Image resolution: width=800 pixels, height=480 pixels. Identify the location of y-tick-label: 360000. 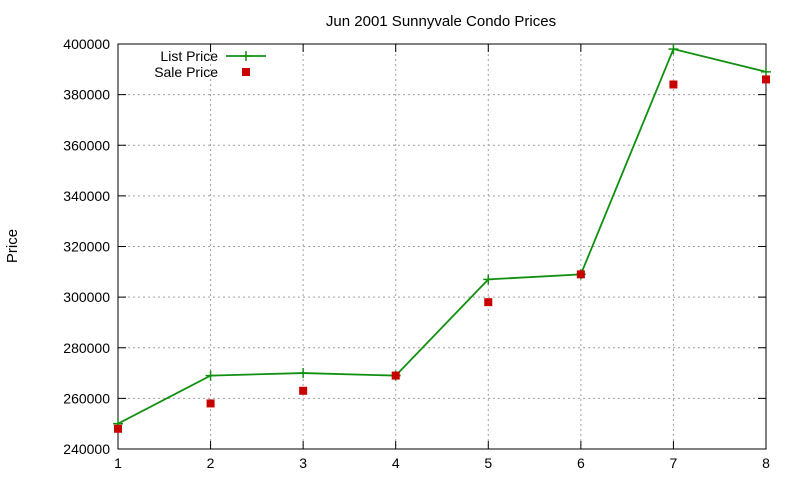
(86, 145).